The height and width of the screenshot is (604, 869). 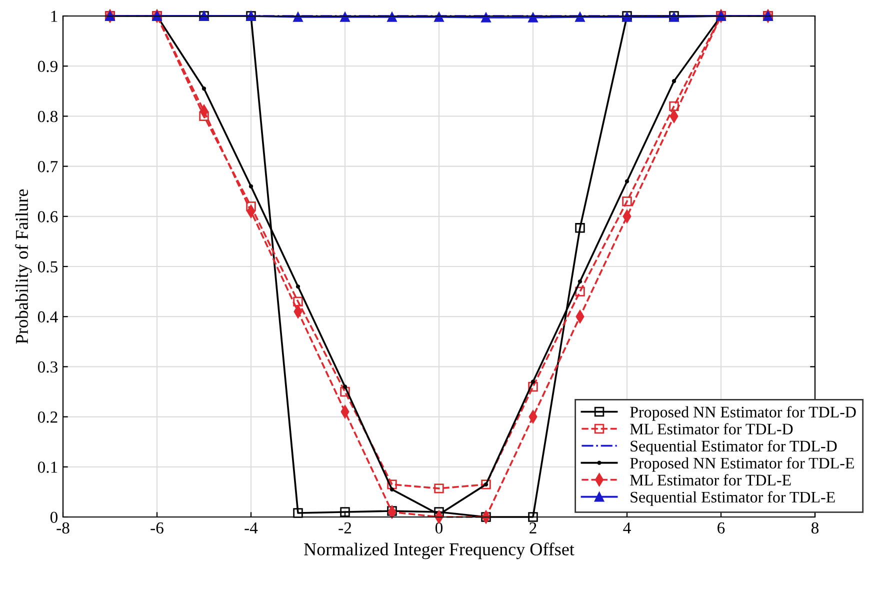 I want to click on x-axis-title: Normalized Integer Frequency Offset, so click(x=439, y=551).